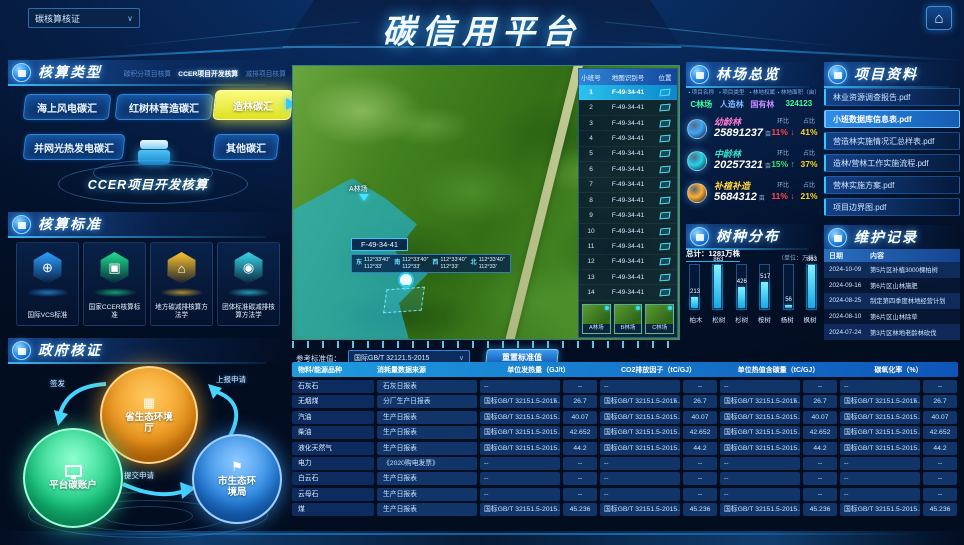 The height and width of the screenshot is (545, 964). What do you see at coordinates (628, 319) in the screenshot?
I see `farm-thumbnail: B林场` at bounding box center [628, 319].